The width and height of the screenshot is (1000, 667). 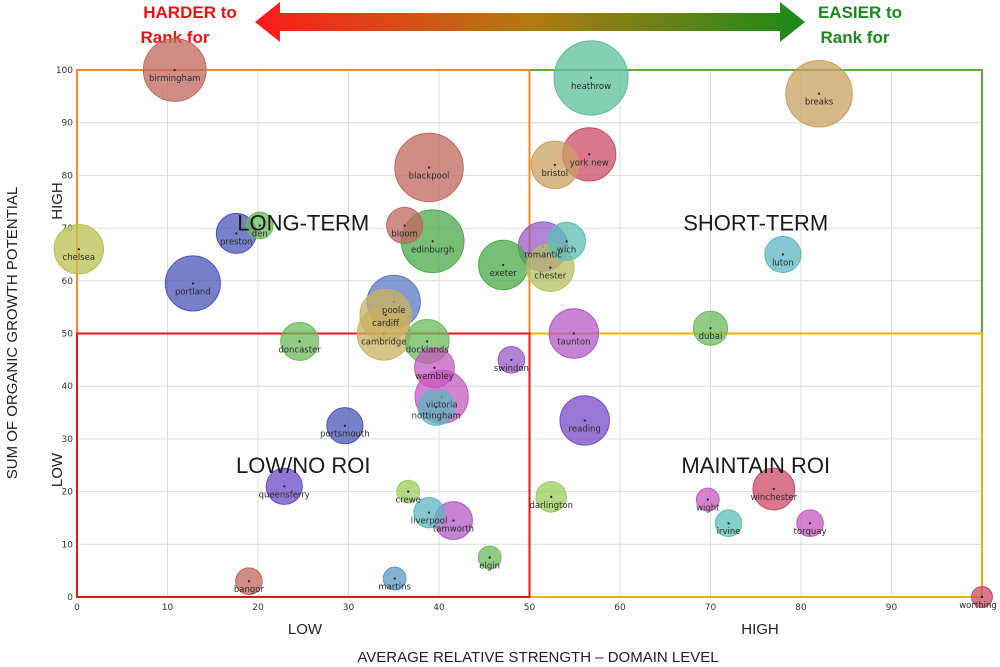 I want to click on bubble-label: elgin, so click(x=489, y=566).